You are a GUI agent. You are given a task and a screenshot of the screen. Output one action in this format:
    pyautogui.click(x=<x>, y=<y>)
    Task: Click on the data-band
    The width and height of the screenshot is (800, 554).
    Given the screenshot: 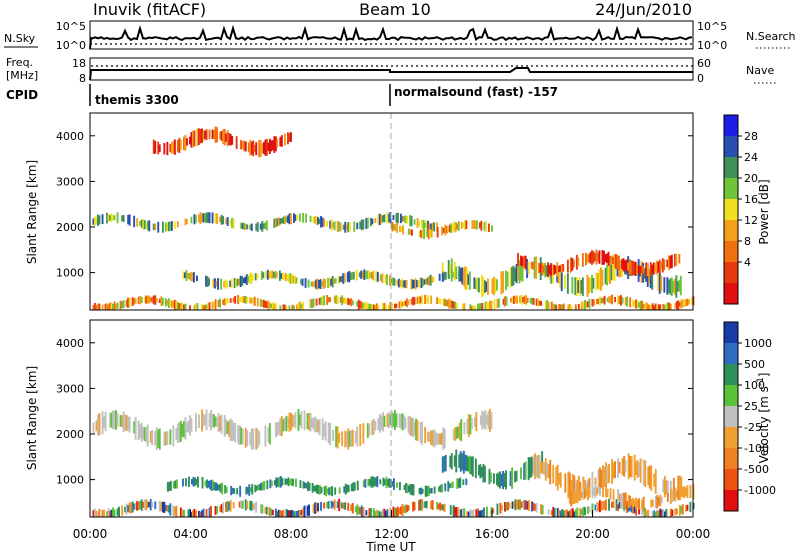 What is the action you would take?
    pyautogui.click(x=292, y=429)
    